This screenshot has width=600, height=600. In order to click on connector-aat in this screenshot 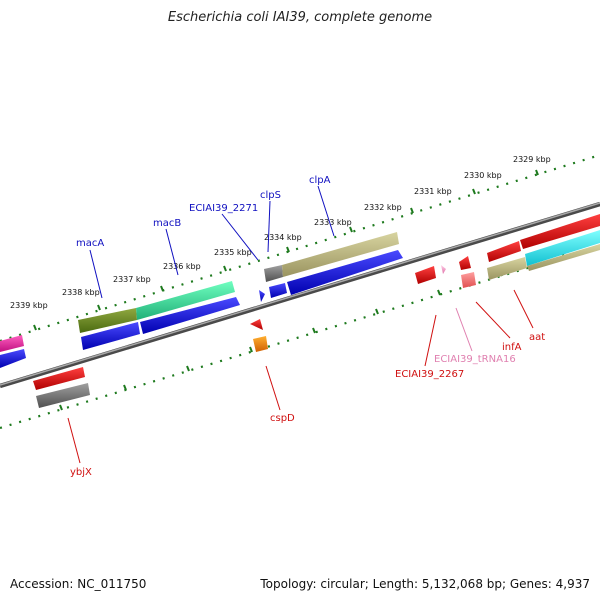, I will do `click(523, 309)`.